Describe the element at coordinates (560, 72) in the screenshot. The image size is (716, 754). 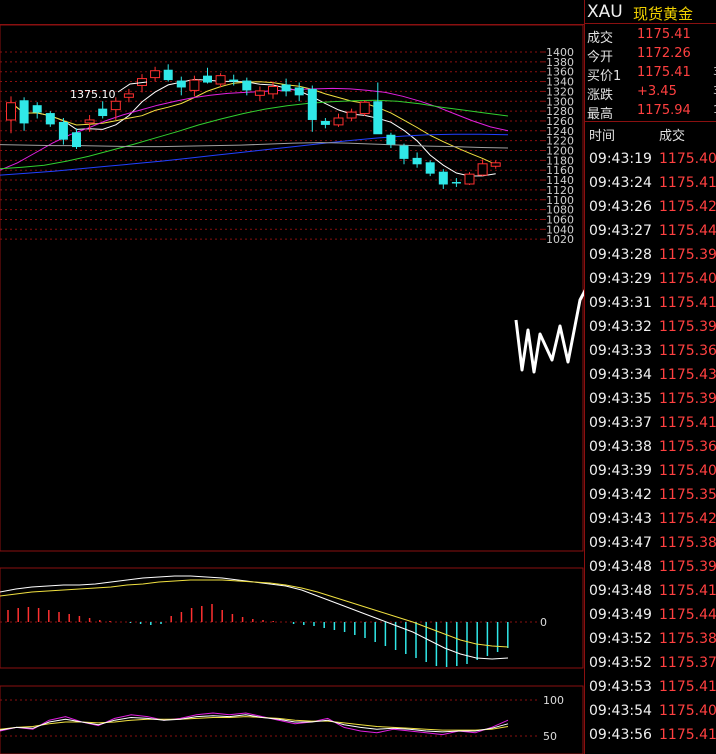
I see `price-tick-label: 1360` at that location.